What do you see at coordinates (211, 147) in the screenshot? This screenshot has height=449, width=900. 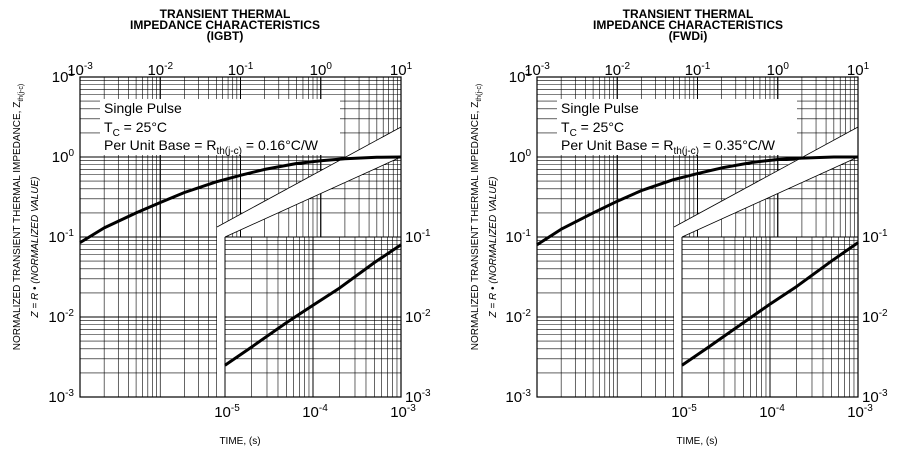 I see `annotation-per-unit-base: Per Unit Base = Rth(j-c) = 0.16°C/W` at bounding box center [211, 147].